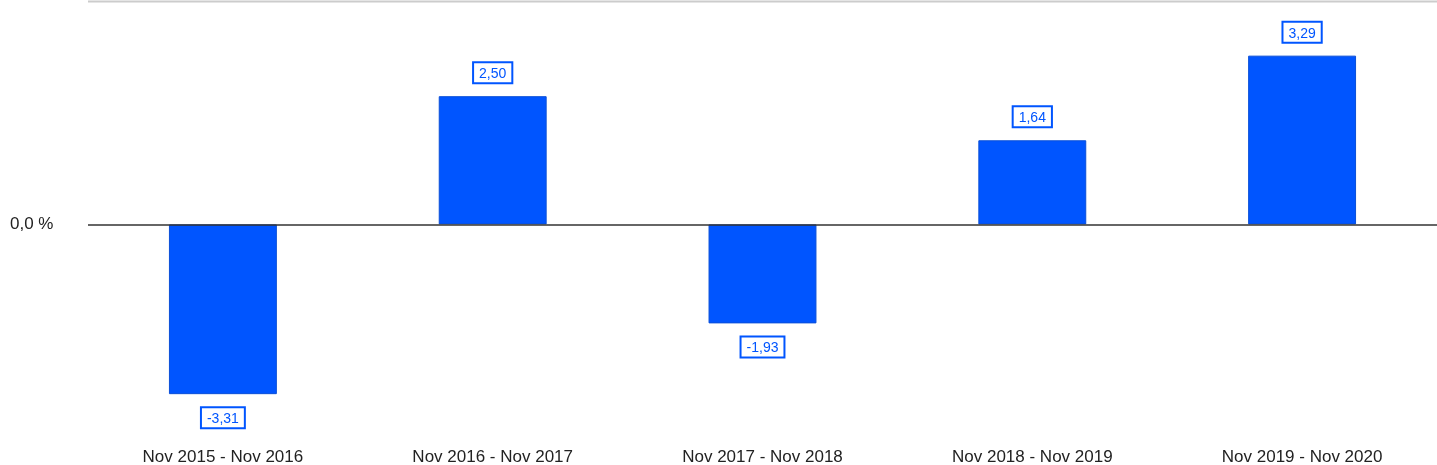  Describe the element at coordinates (1302, 32) in the screenshot. I see `data-label: 3,29` at that location.